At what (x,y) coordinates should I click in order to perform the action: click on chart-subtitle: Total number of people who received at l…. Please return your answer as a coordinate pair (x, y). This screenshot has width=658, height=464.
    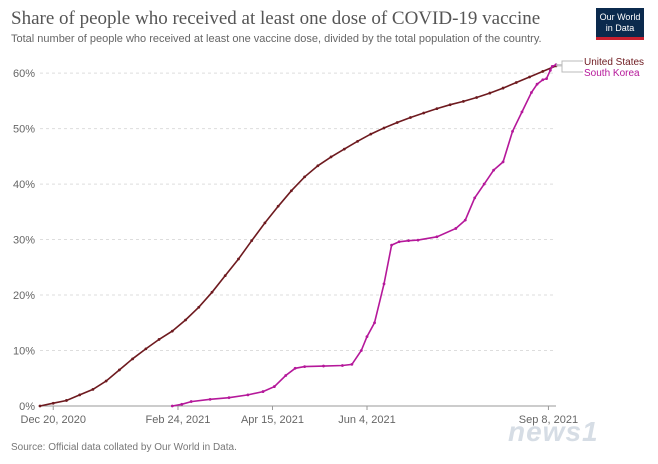
    Looking at the image, I should click on (276, 39).